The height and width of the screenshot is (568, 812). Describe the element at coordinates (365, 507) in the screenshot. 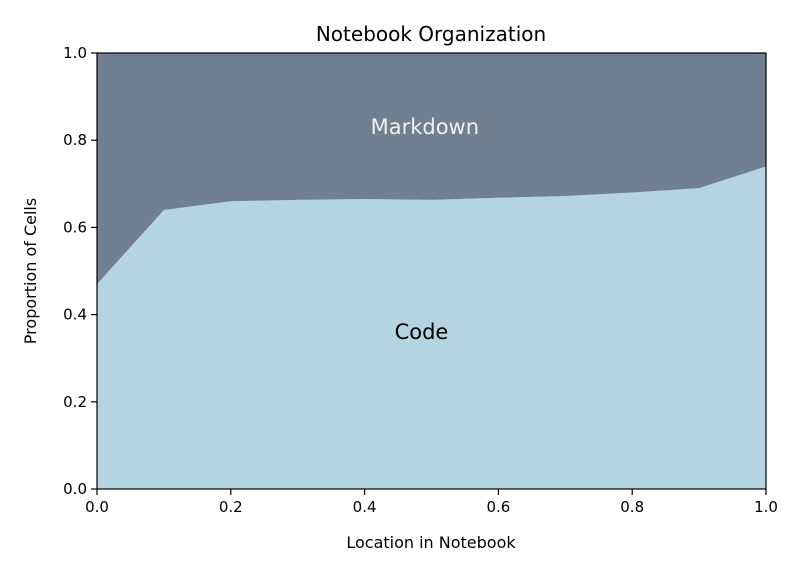

I see `x-tick-label: 0.4` at that location.